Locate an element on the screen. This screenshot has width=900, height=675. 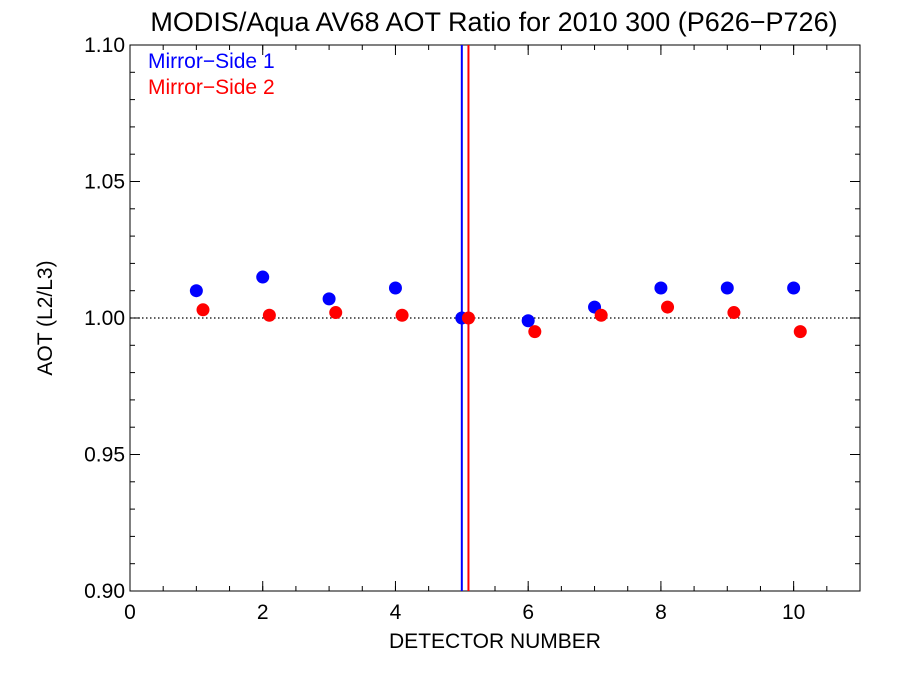
x-tick-label: 6 is located at coordinates (528, 612).